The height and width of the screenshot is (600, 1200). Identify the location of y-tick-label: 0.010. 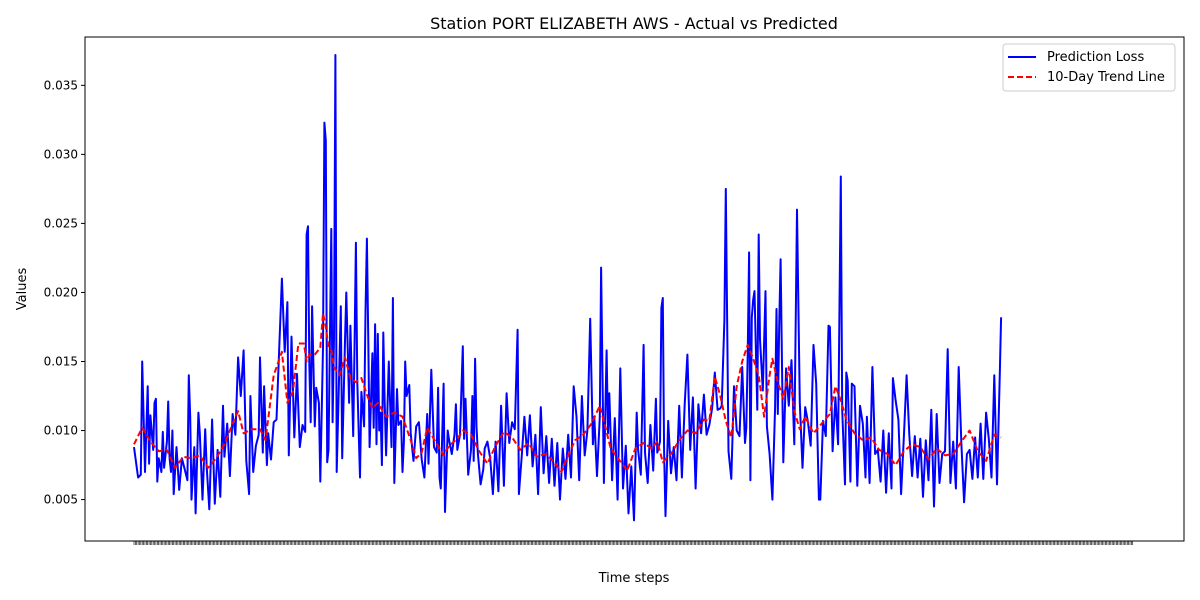
(61, 431).